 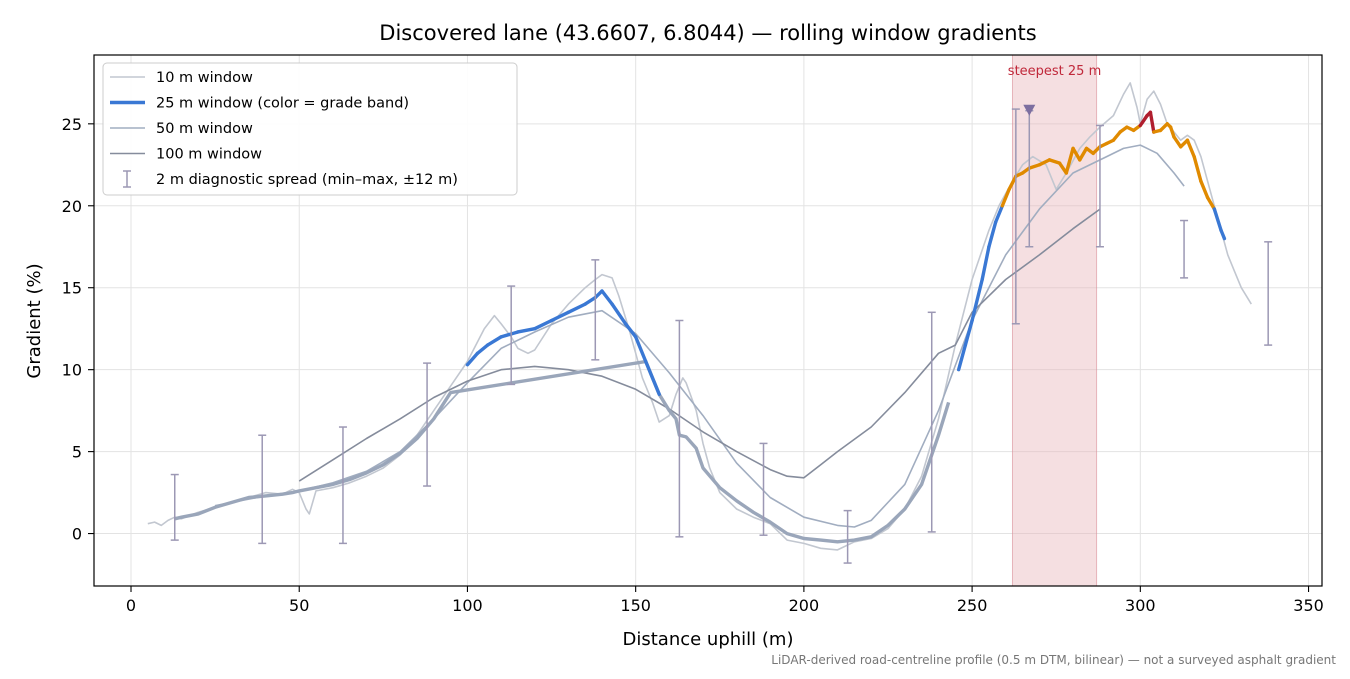 What do you see at coordinates (972, 605) in the screenshot?
I see `x-tick-label: 250` at bounding box center [972, 605].